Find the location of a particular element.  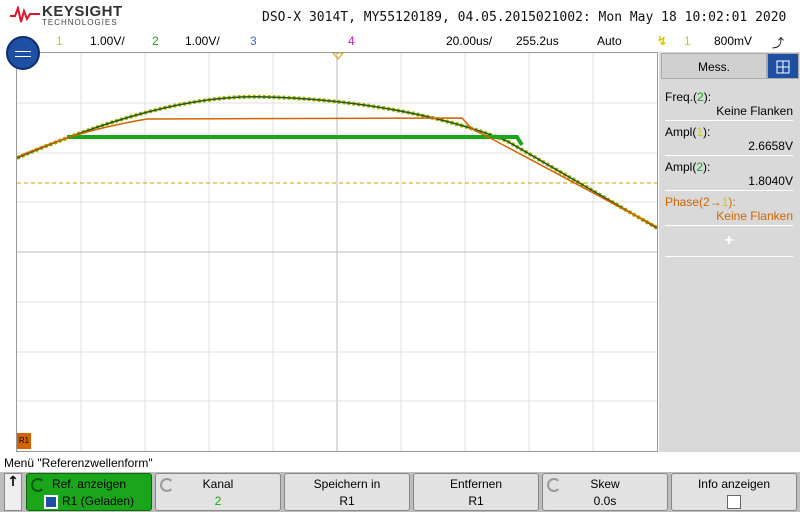

measurement-value: 1.8040V is located at coordinates (770, 181).